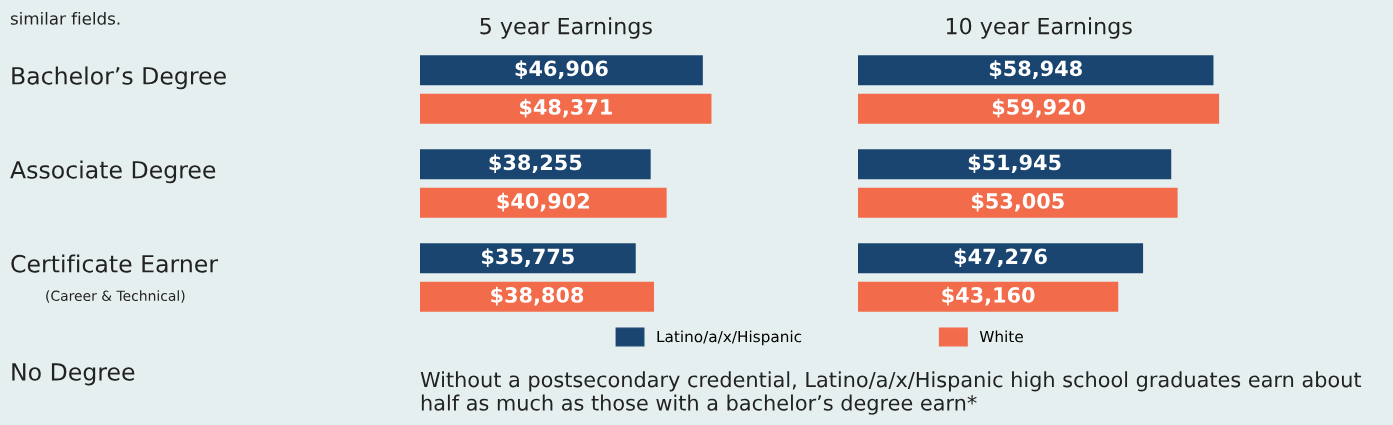 The image size is (1393, 425). I want to click on data-label: $51,945, so click(1014, 164).